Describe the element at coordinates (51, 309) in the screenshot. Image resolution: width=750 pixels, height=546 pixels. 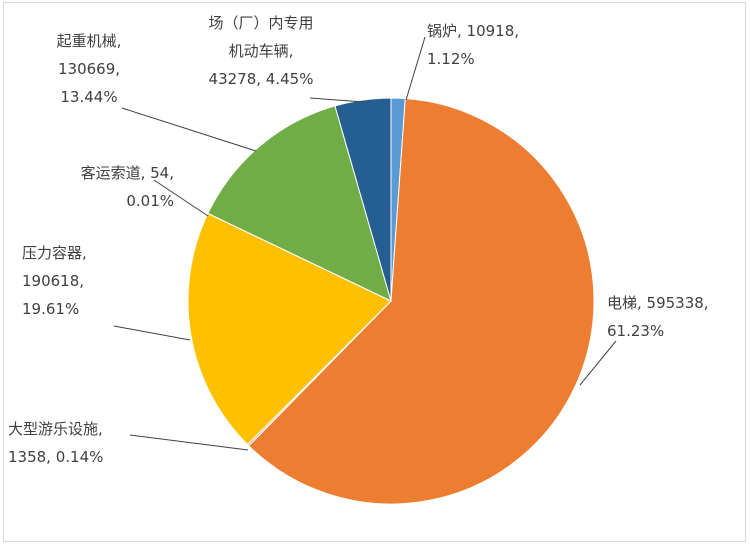
I see `data-label-line: 19.61%` at that location.